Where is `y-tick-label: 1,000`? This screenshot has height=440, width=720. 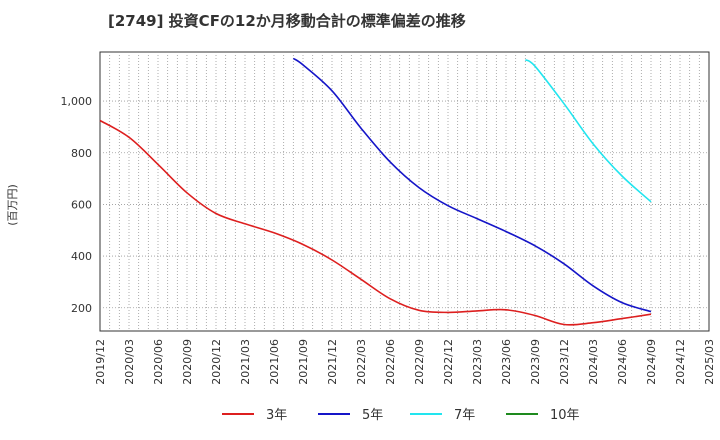
y-tick-label: 1,000 is located at coordinates (77, 101).